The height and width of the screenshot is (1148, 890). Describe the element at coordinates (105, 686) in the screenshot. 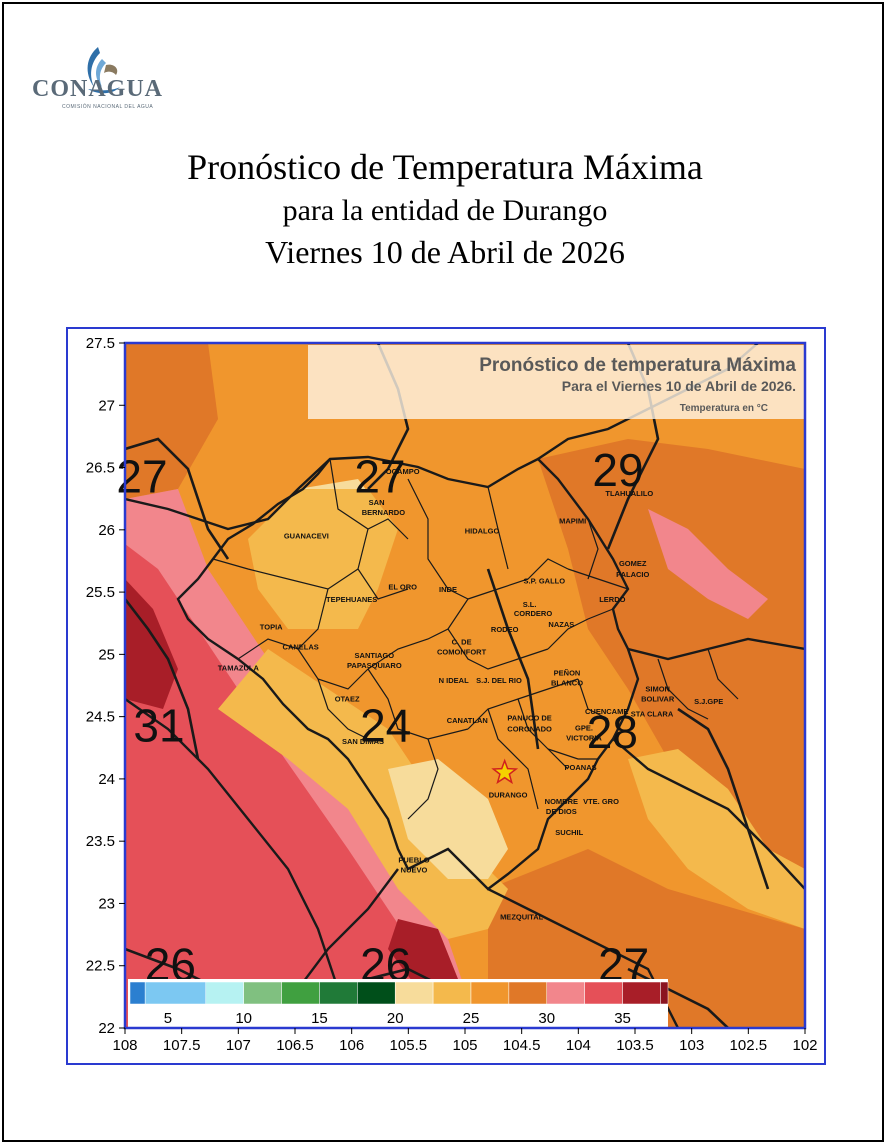

I see `latitude-axis: 27.5 27 26.5 26 25.5 25 24.5 24 23.5 23 22.5 22` at that location.